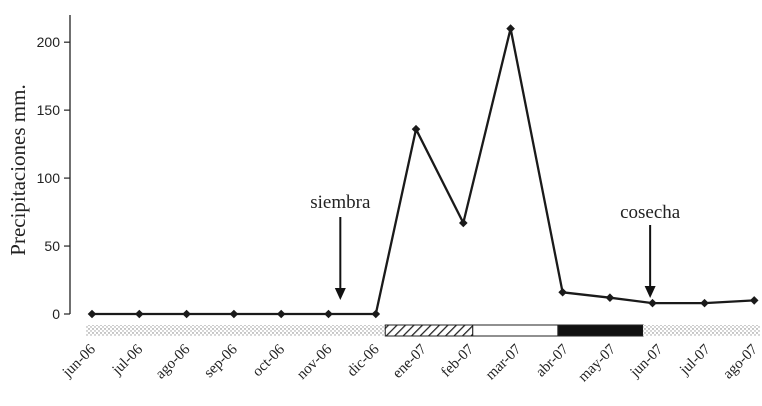  What do you see at coordinates (495, 246) in the screenshot?
I see `annotations: siembra cosecha` at bounding box center [495, 246].